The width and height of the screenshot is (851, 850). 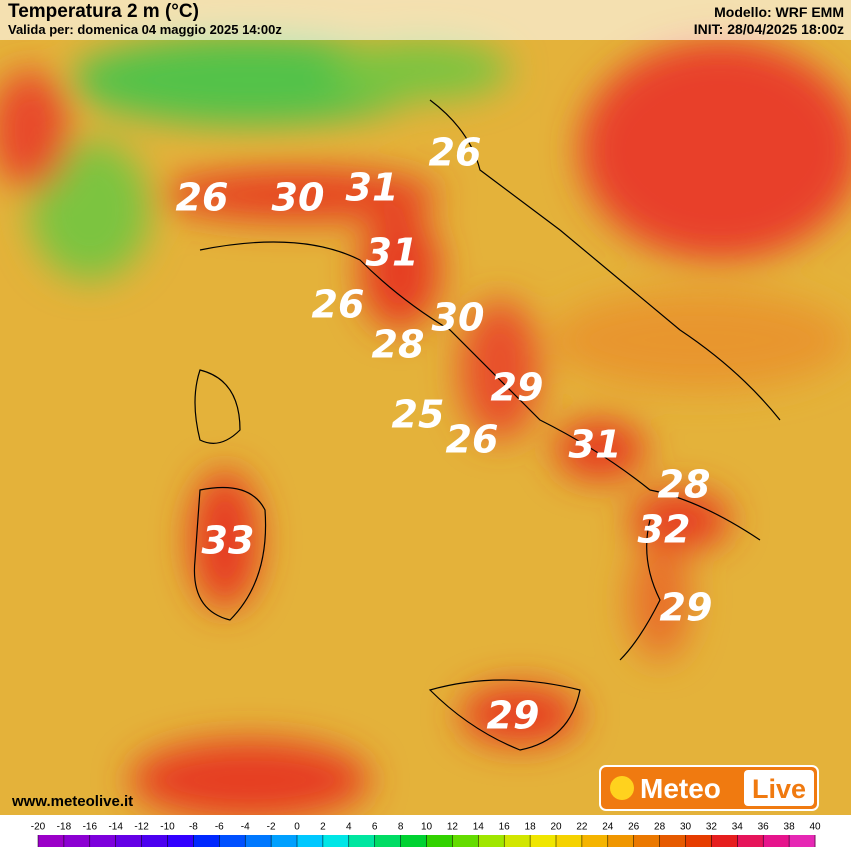 I want to click on colorbar-tick-label: -4, so click(x=245, y=827).